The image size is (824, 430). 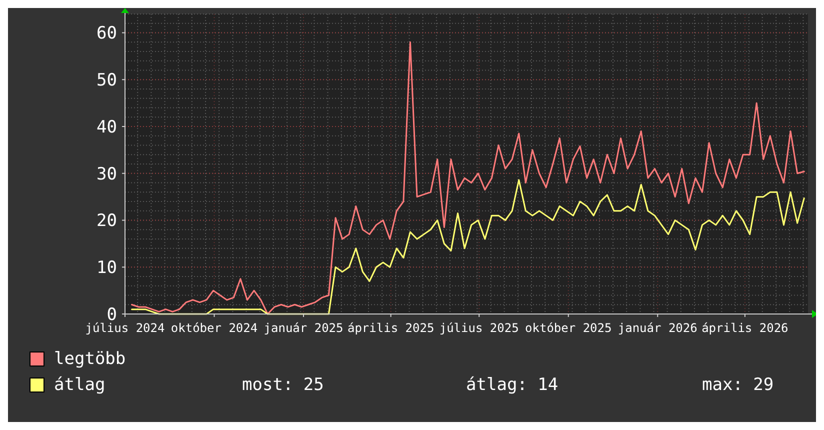 What do you see at coordinates (304, 328) in the screenshot?
I see `x-tick-label: január 2025` at bounding box center [304, 328].